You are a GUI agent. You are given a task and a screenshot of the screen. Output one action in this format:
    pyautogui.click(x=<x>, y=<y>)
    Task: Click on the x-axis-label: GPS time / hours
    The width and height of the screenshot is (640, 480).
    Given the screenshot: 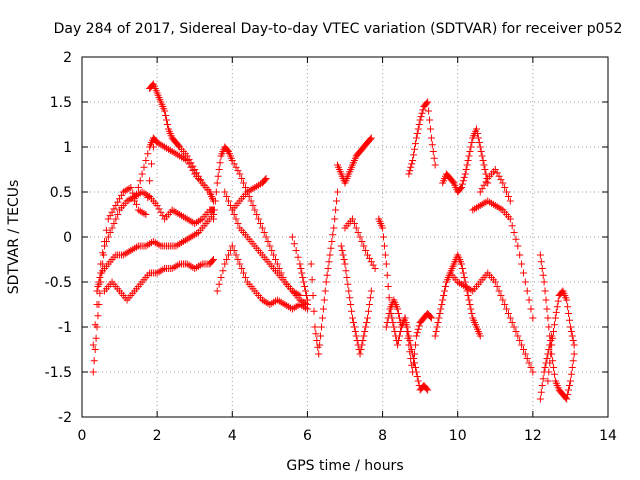 What is the action you would take?
    pyautogui.click(x=344, y=466)
    